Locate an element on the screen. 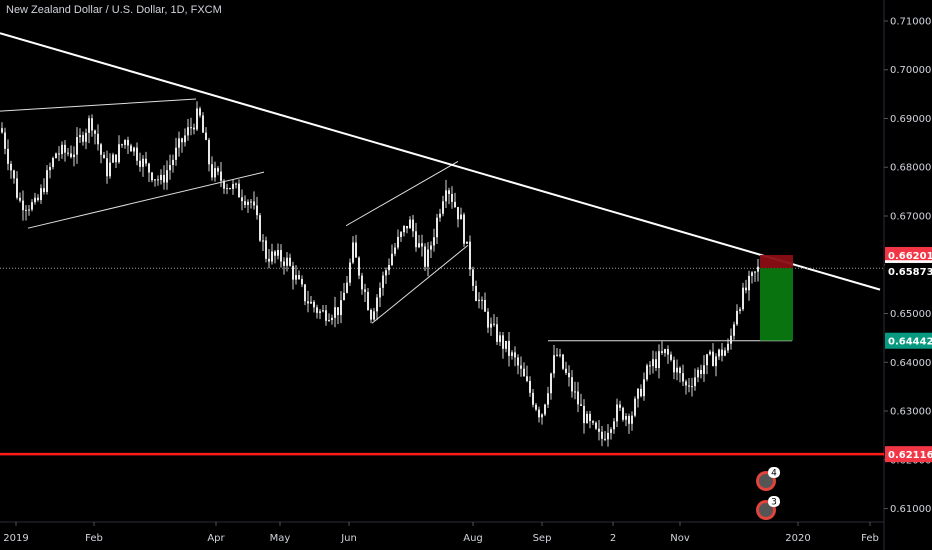 Image resolution: width=932 pixels, height=550 pixels. x-tick-label: Sep is located at coordinates (542, 538).